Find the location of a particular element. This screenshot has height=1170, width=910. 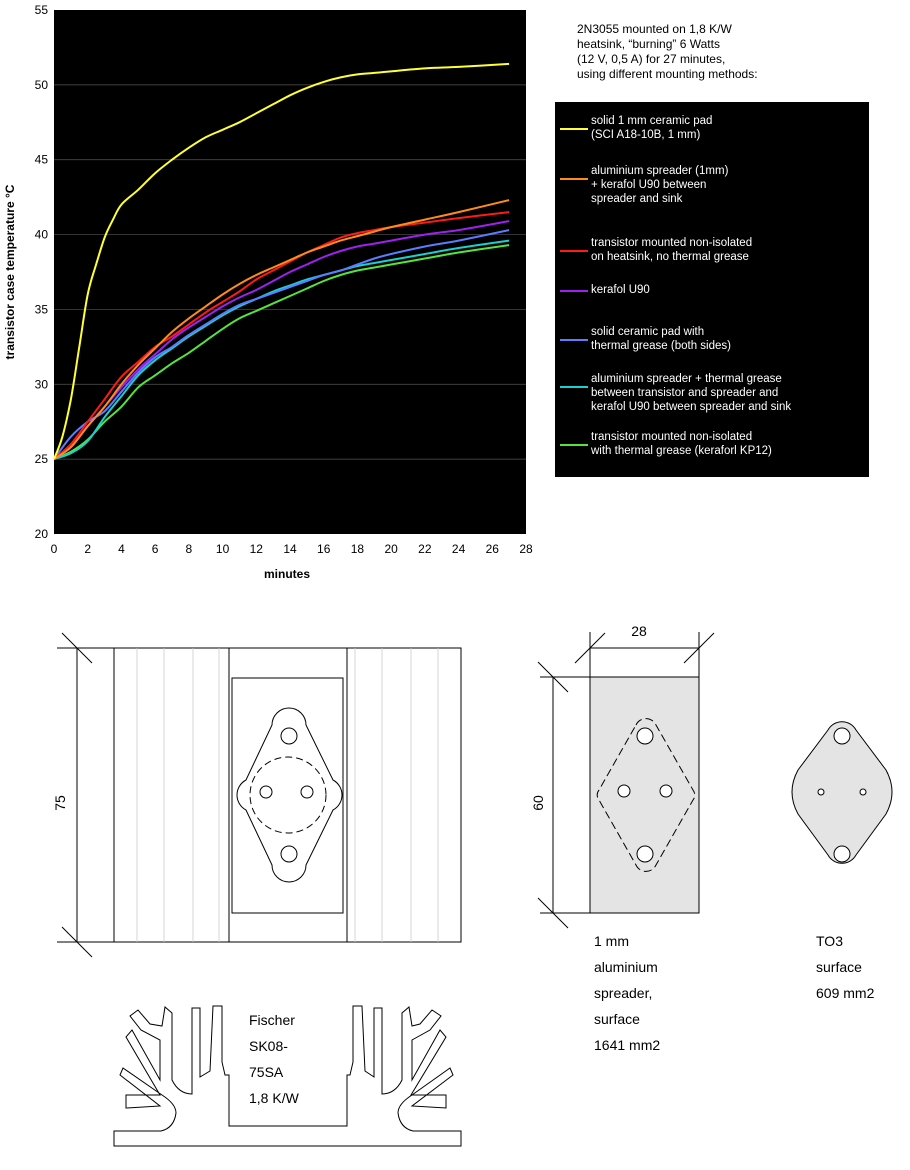

transistor-outline is located at coordinates (289, 795).